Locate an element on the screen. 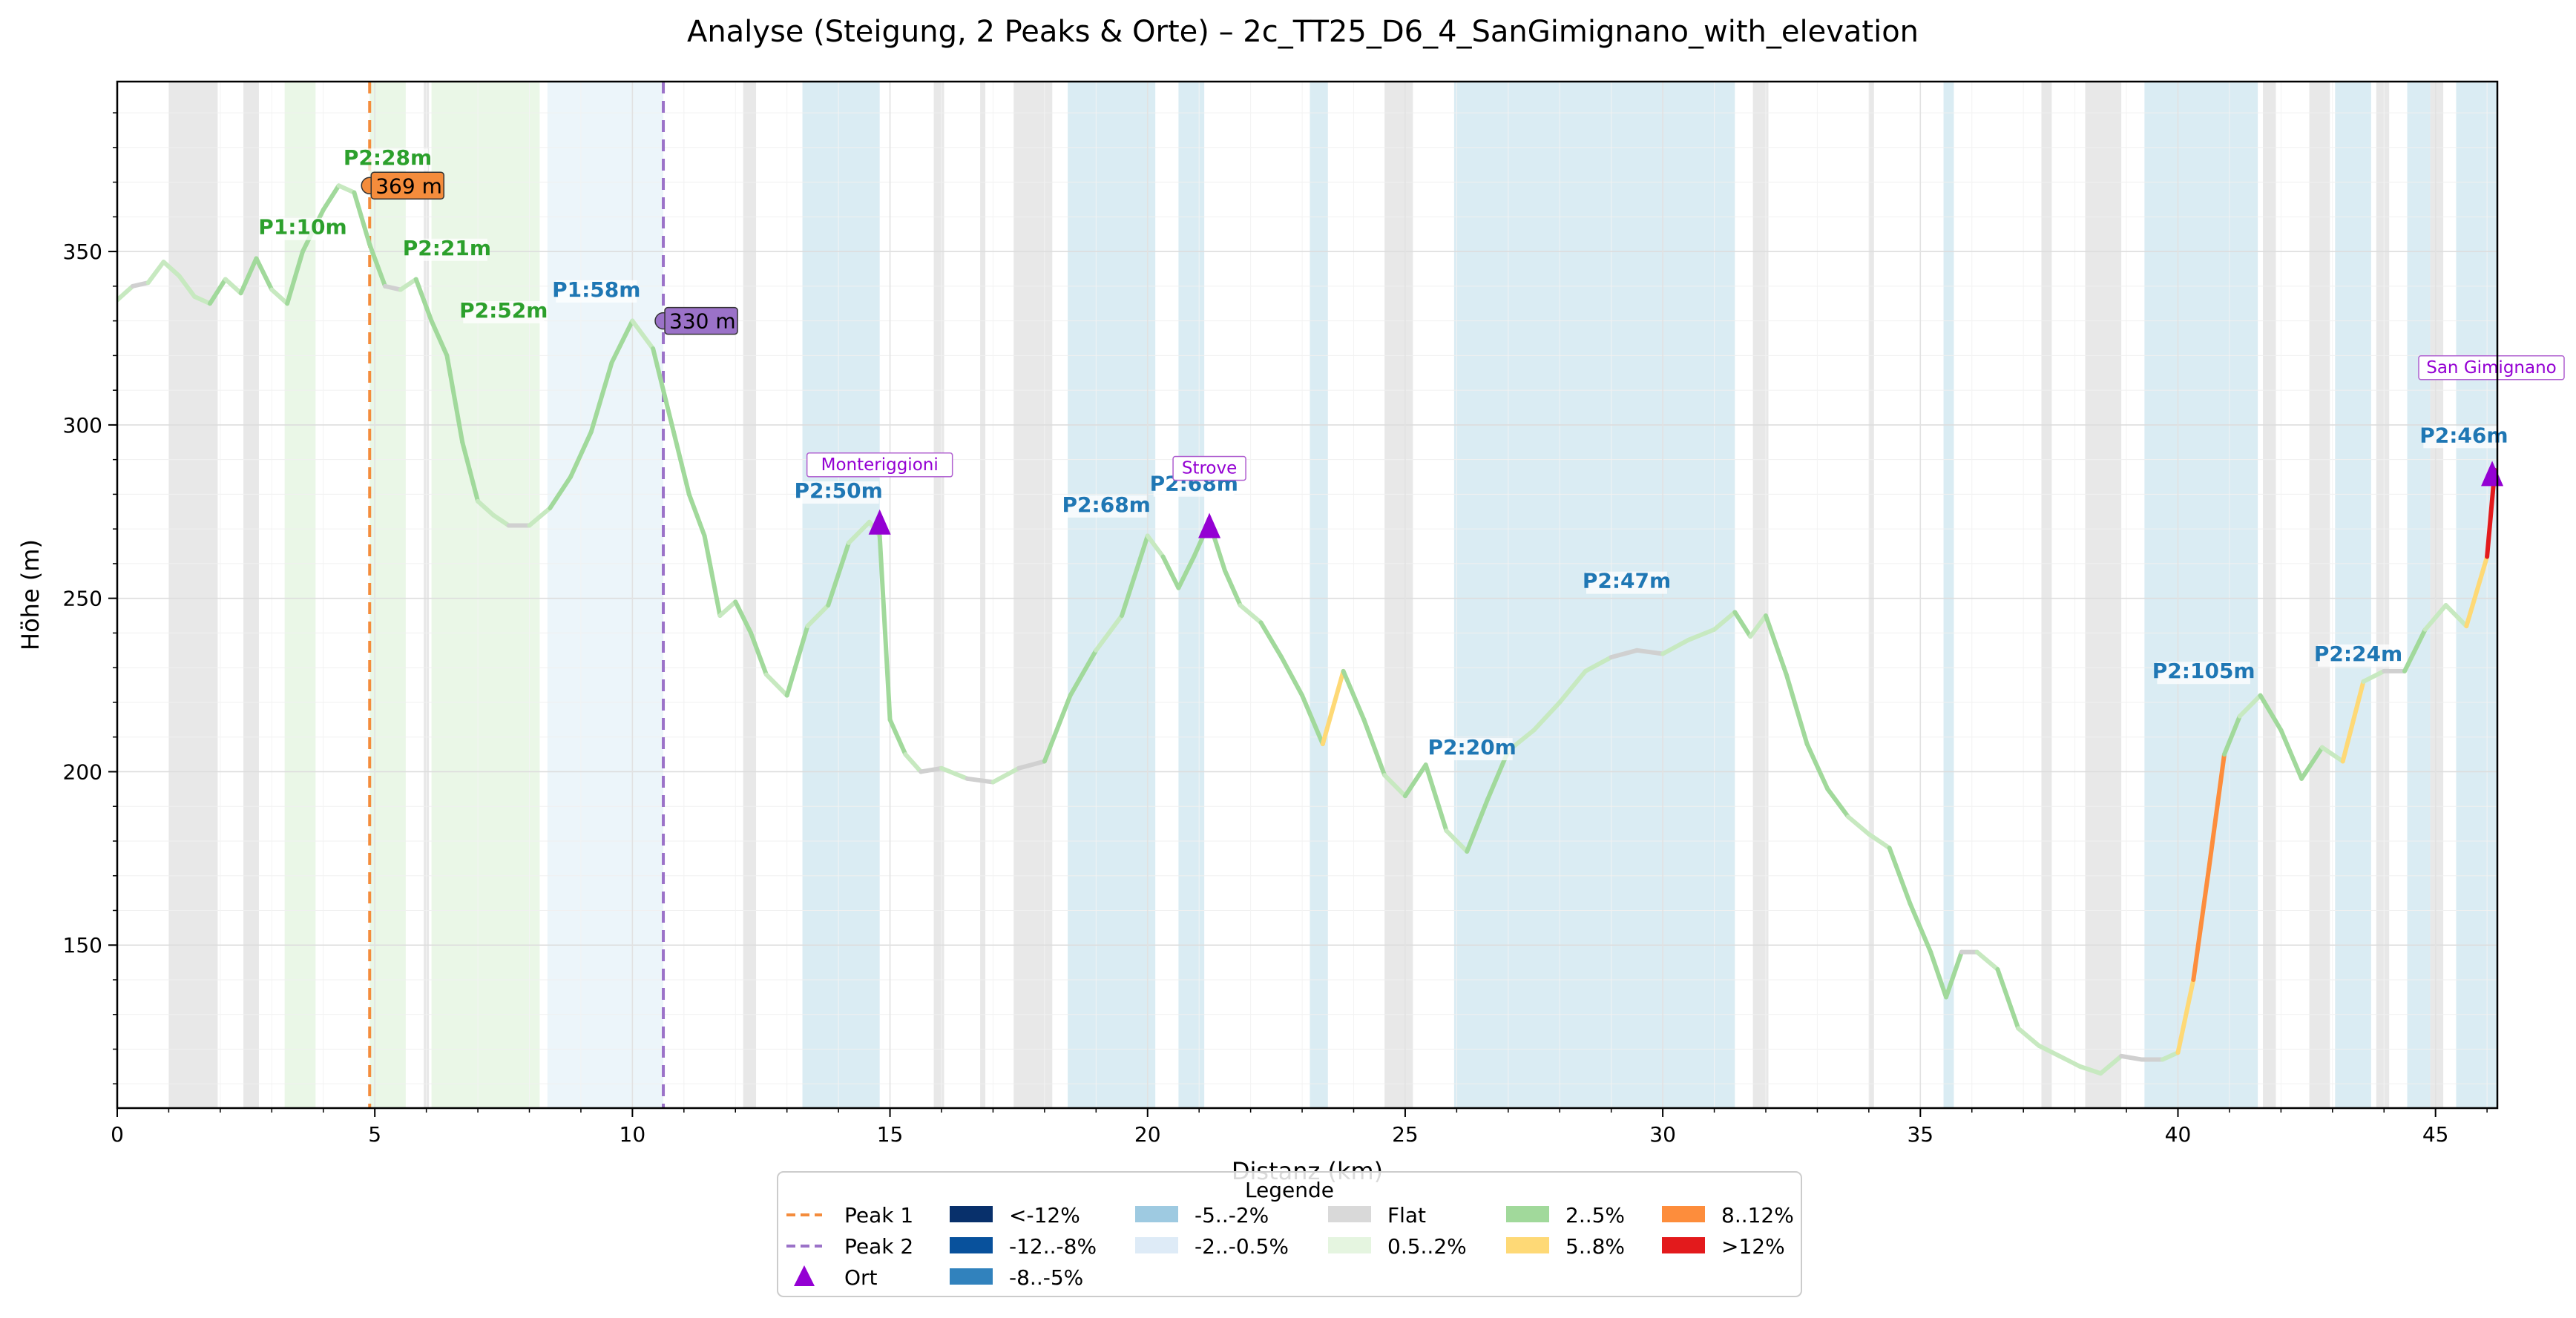 This screenshot has height=1318, width=2576. x-tick-label: 0 is located at coordinates (117, 1134).